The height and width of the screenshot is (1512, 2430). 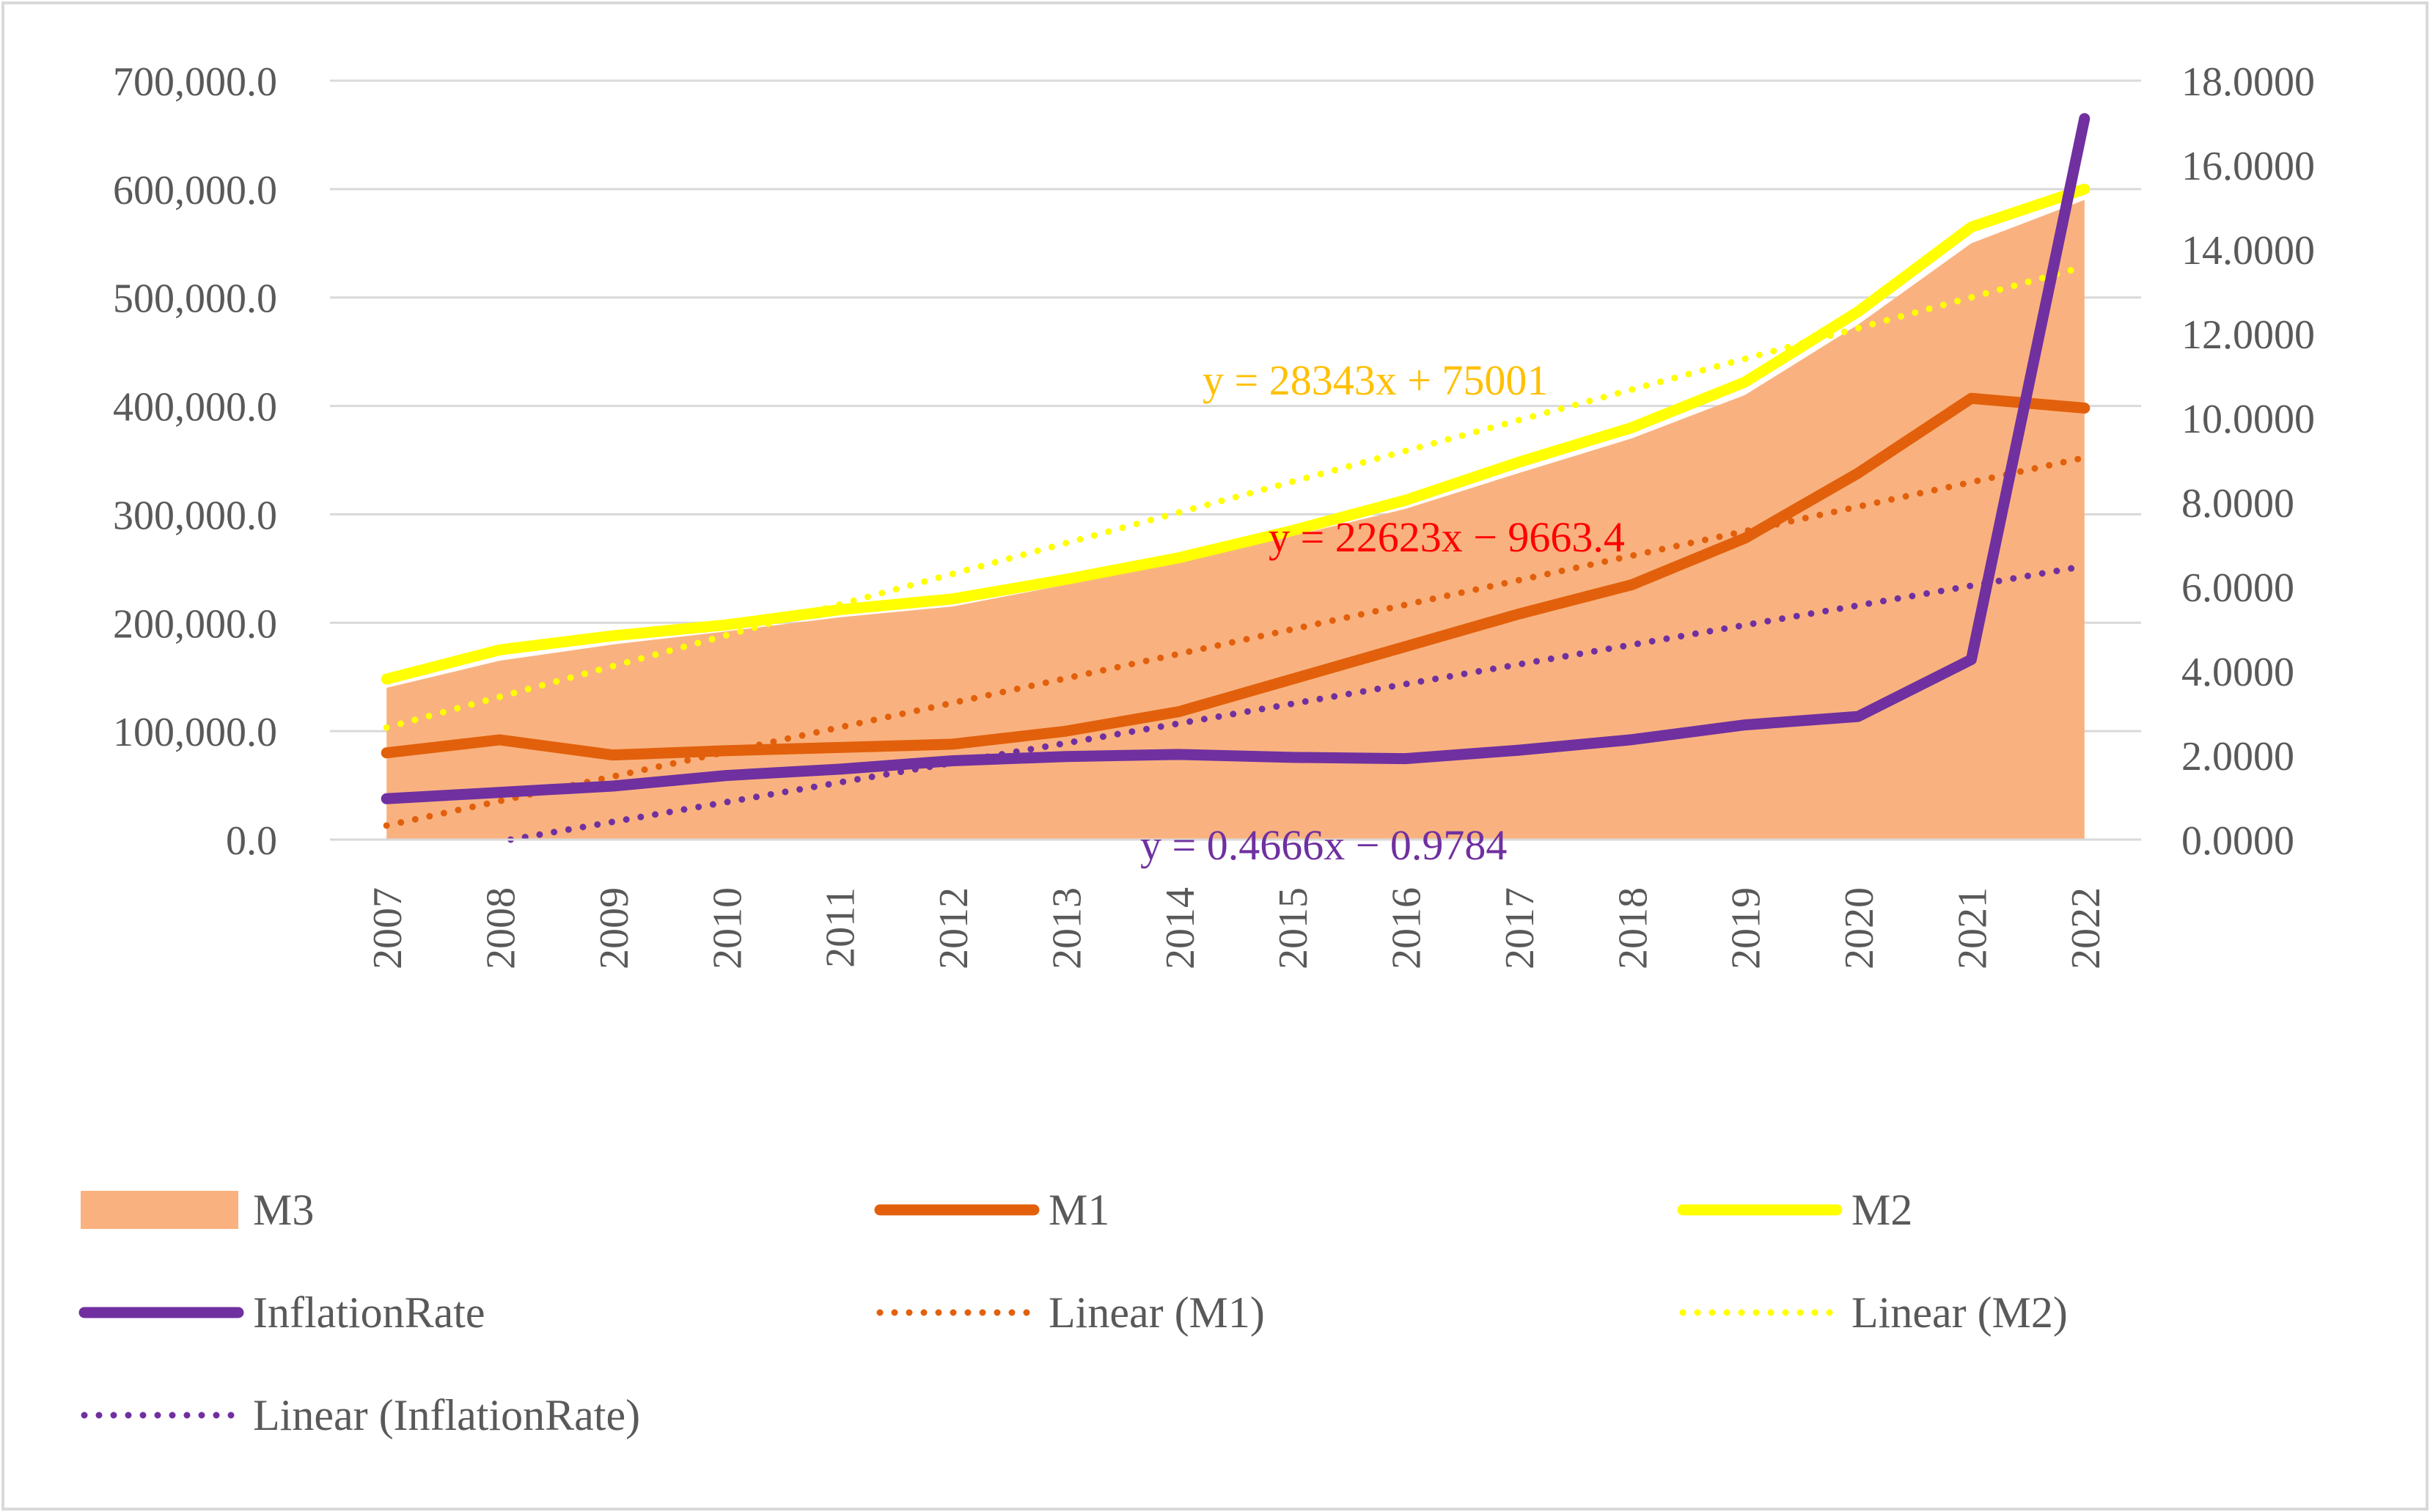 I want to click on y-right-tick-label: 8.0000, so click(x=2237, y=503).